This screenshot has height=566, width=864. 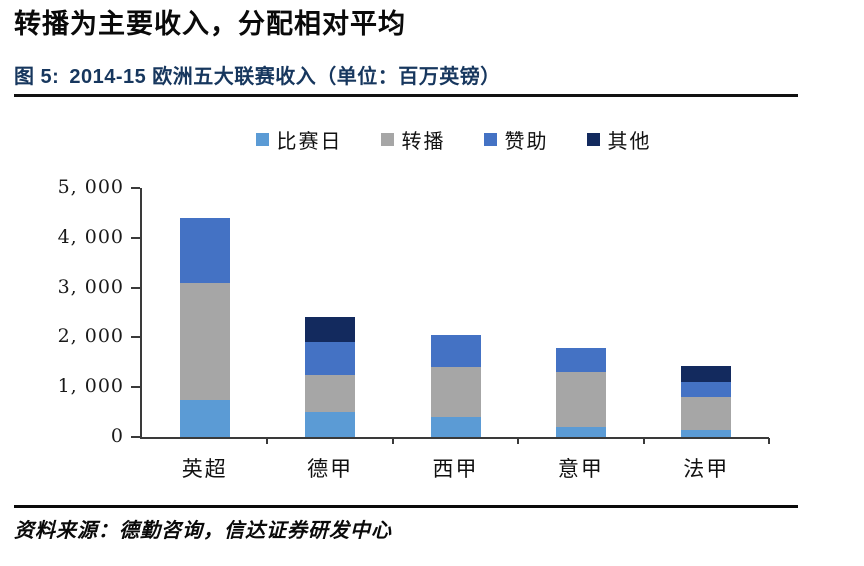 What do you see at coordinates (90, 386) in the screenshot?
I see `y-axis-label: 1, 000` at bounding box center [90, 386].